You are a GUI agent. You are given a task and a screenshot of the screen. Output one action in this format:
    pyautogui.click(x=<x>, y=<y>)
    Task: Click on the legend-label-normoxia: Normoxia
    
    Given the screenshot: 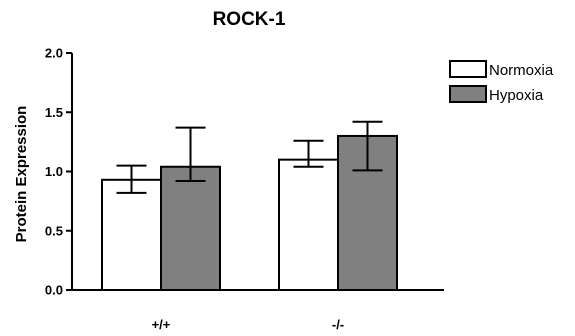 What is the action you would take?
    pyautogui.click(x=521, y=70)
    